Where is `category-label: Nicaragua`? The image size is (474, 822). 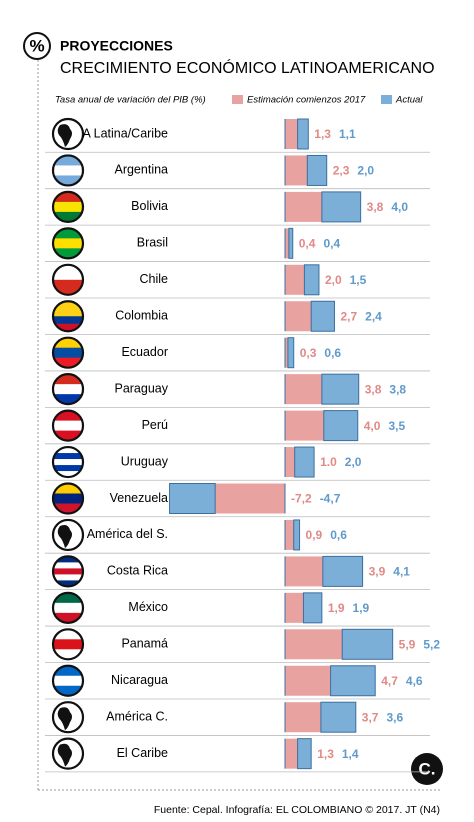 category-label: Nicaragua is located at coordinates (139, 680).